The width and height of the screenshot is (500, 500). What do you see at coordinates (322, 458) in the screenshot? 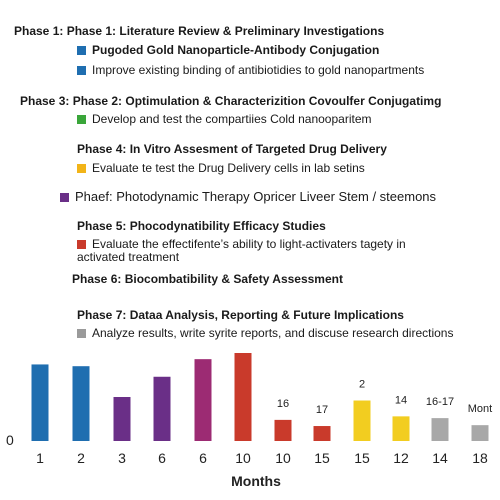
I see `x-tick-label-8: 15` at bounding box center [322, 458].